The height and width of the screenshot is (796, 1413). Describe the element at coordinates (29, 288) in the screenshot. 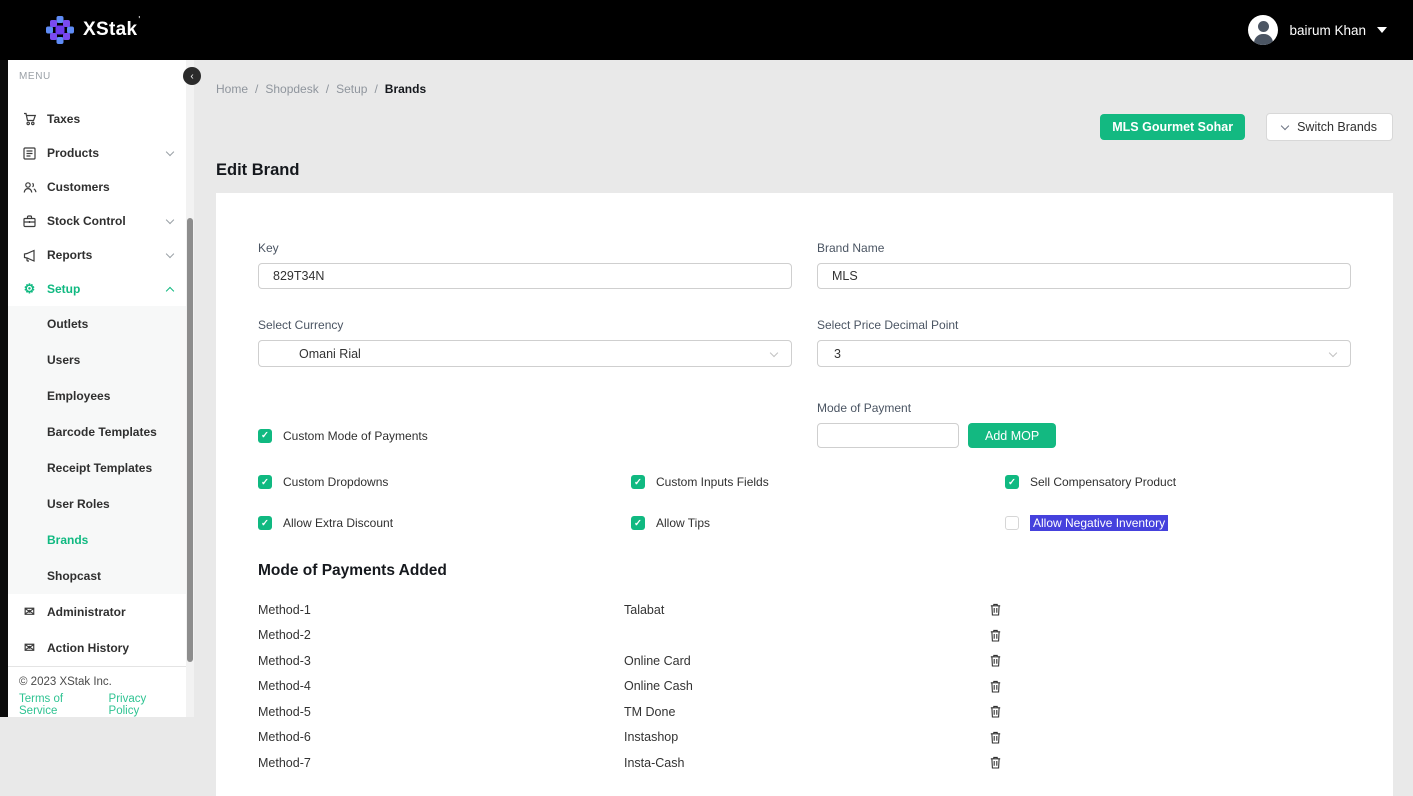

I see `gear-icon: ⚙` at that location.